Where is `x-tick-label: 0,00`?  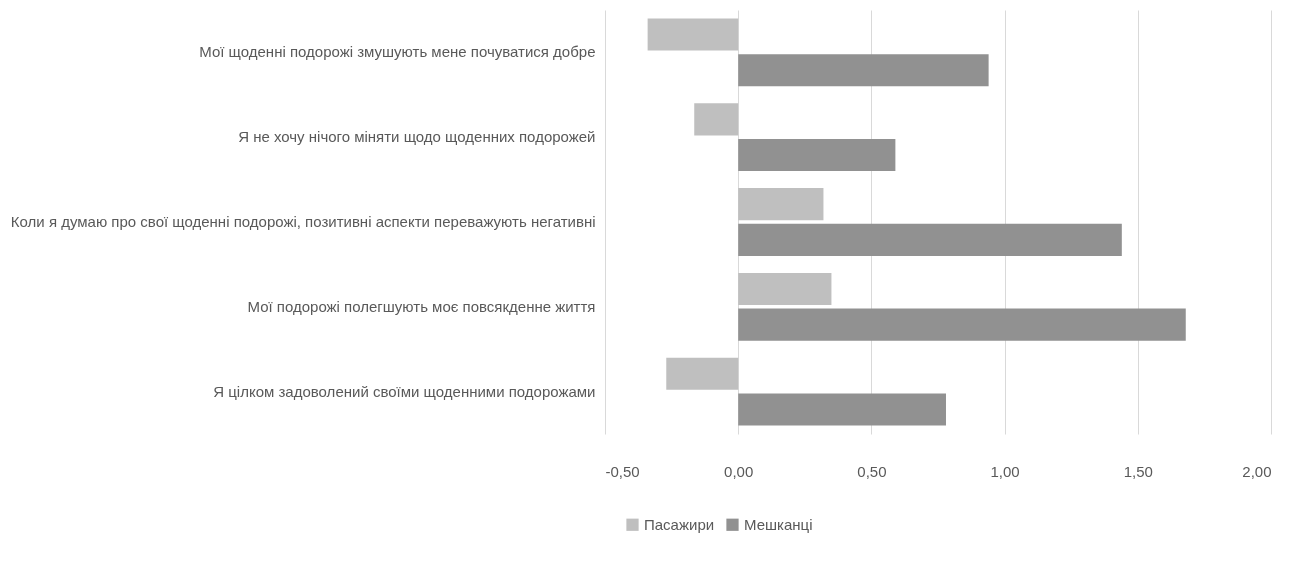
x-tick-label: 0,00 is located at coordinates (739, 471).